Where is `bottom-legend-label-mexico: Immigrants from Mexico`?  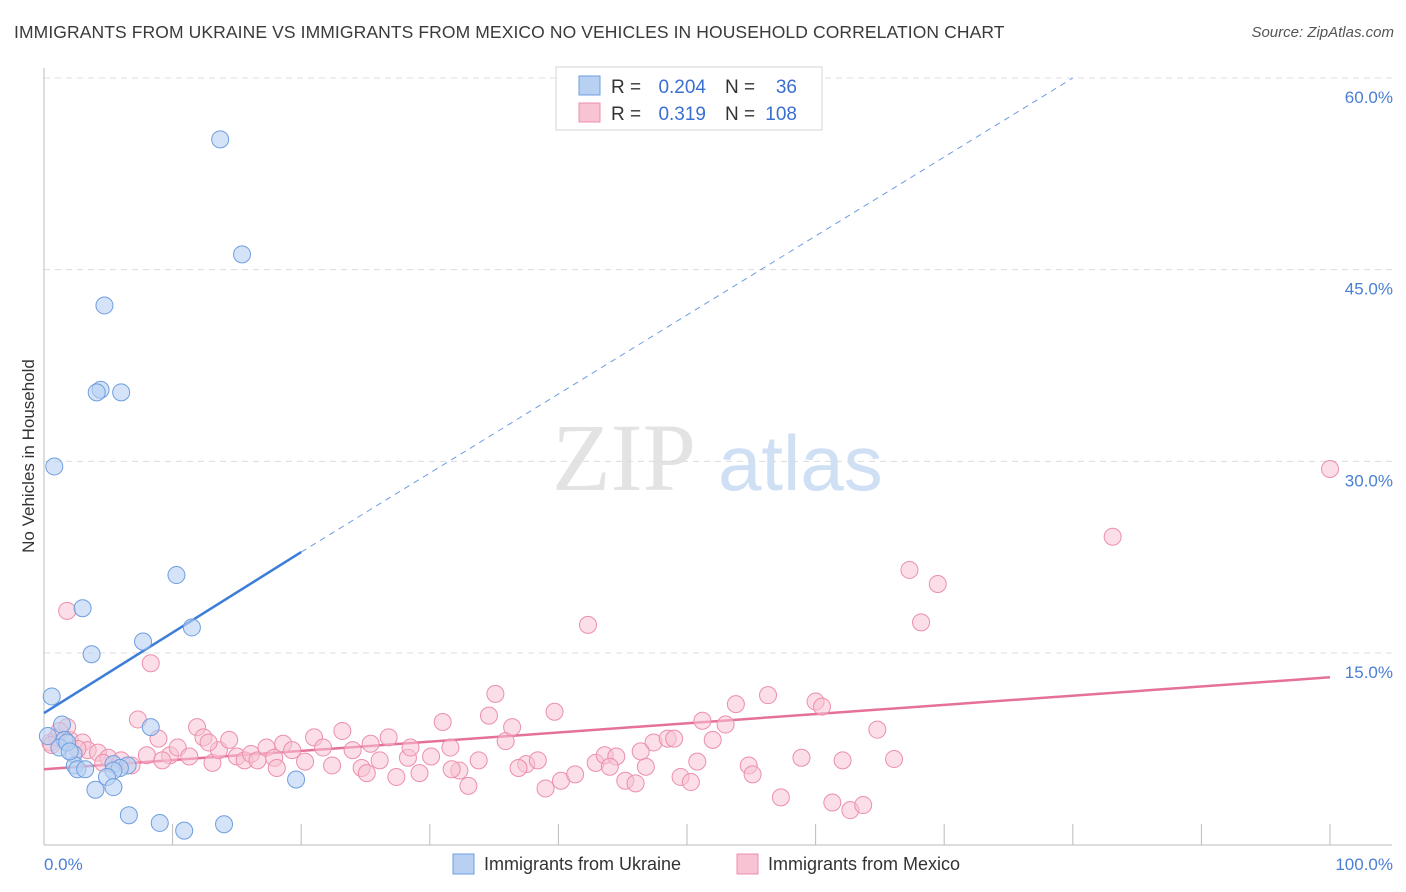 bottom-legend-label-mexico: Immigrants from Mexico is located at coordinates (864, 864).